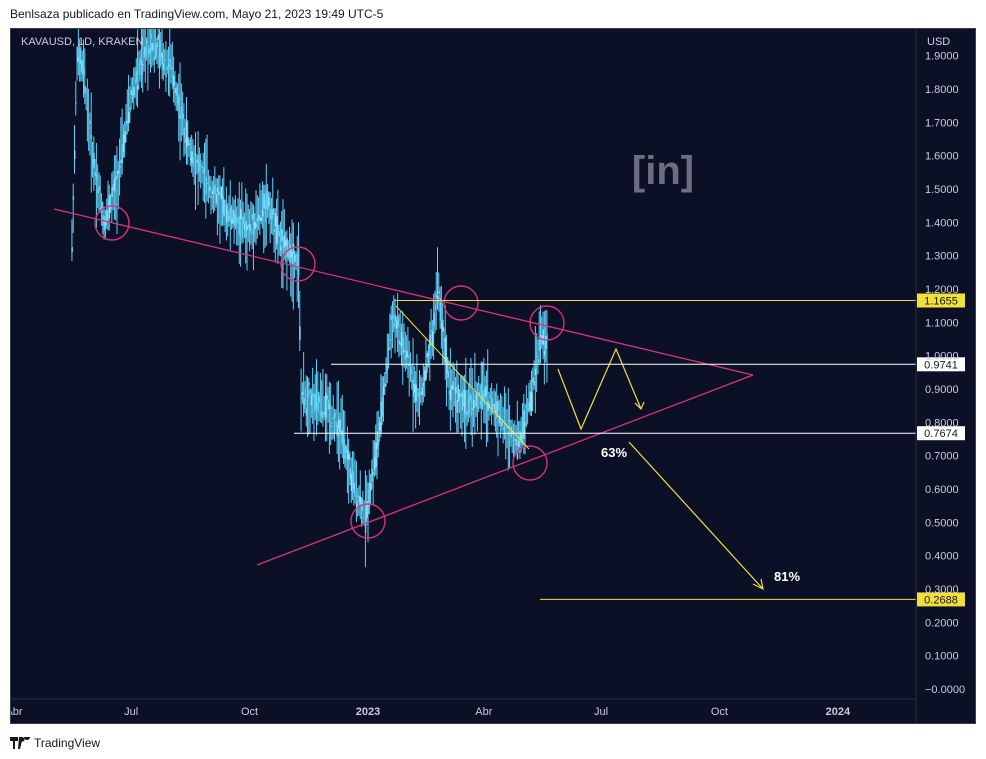 The image size is (986, 759). What do you see at coordinates (942, 223) in the screenshot?
I see `y-tick-label: 1.4000` at bounding box center [942, 223].